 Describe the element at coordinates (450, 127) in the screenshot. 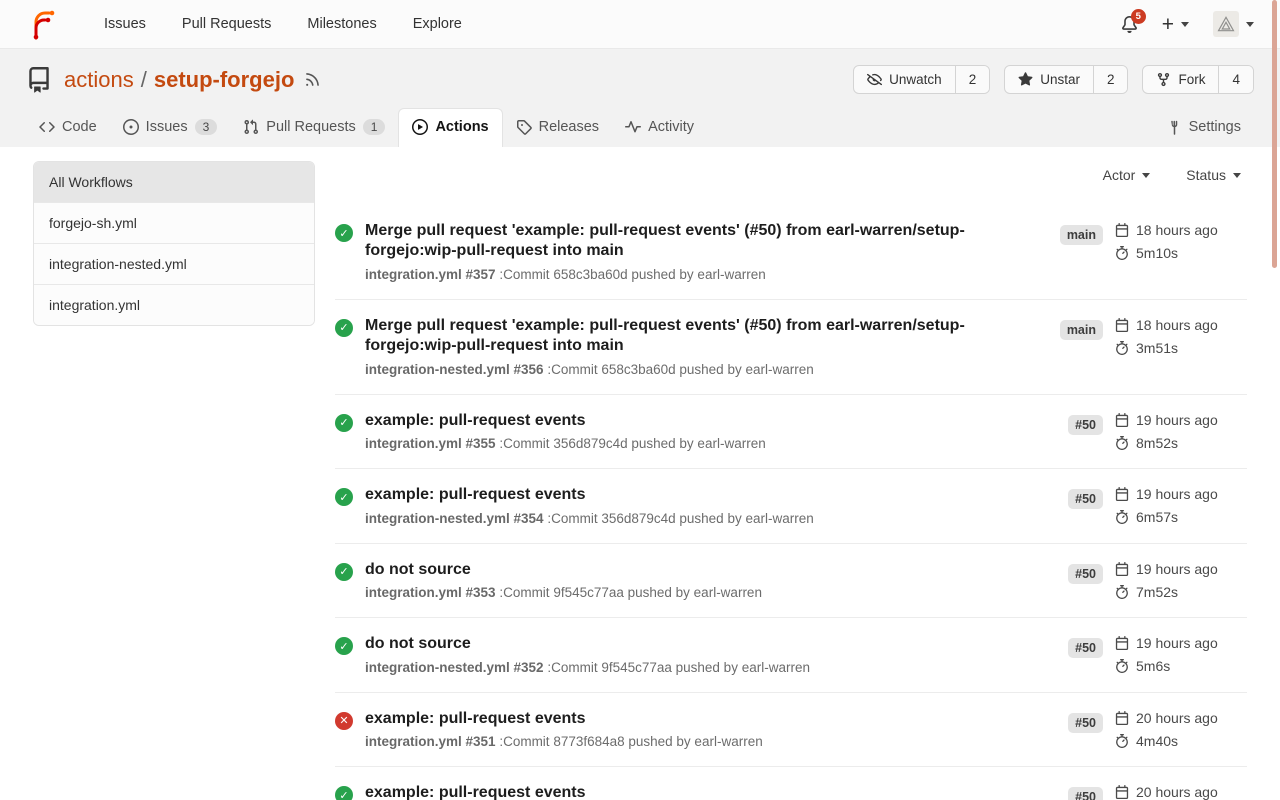

I see `tab-actions: Actions` at that location.